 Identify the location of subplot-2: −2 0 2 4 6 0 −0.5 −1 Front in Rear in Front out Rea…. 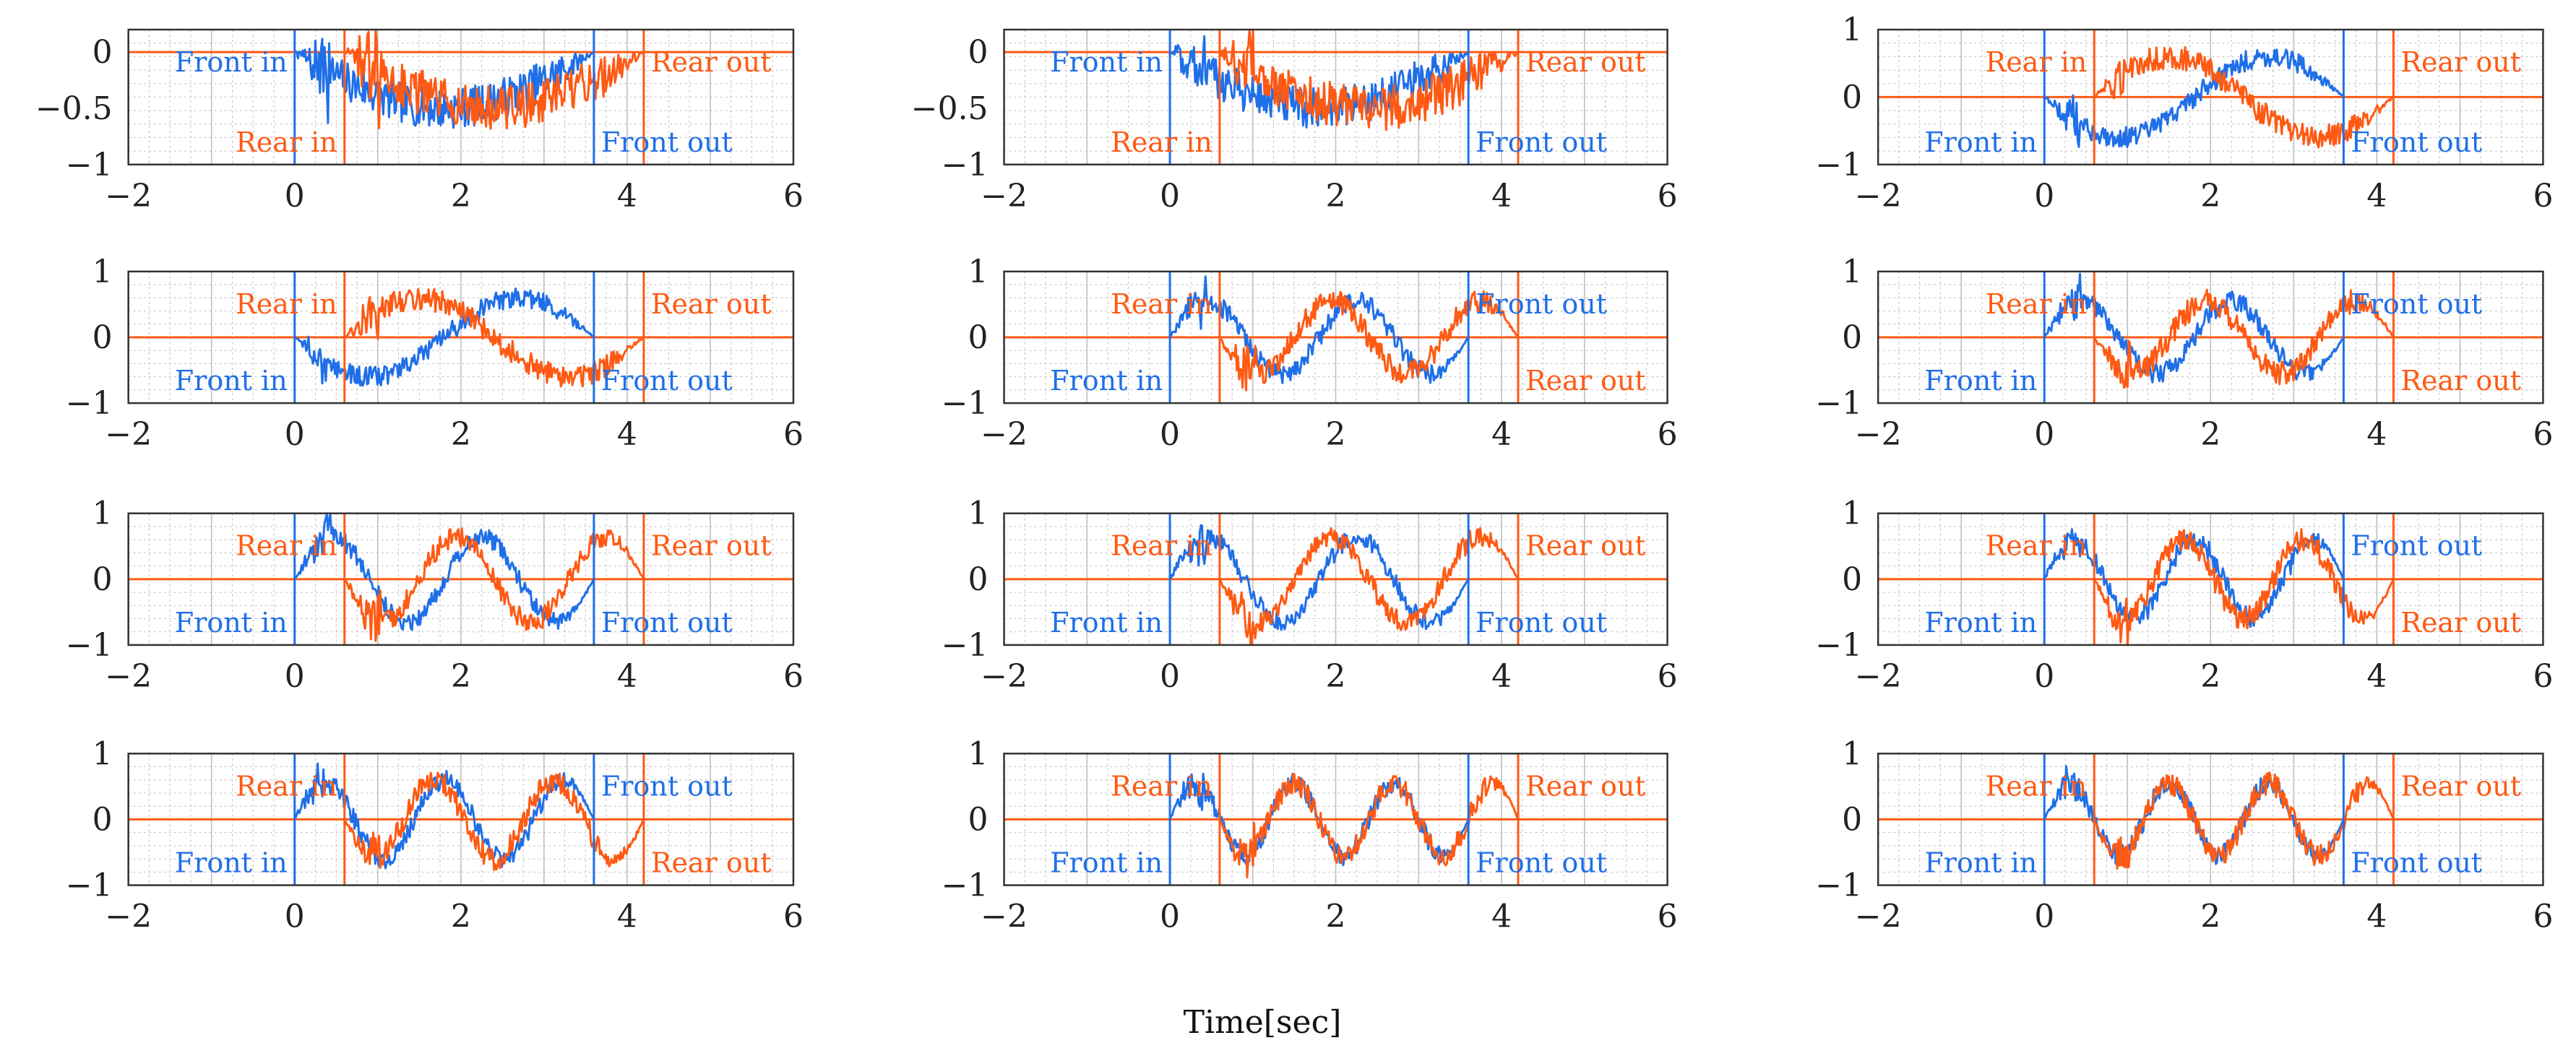
(1294, 121).